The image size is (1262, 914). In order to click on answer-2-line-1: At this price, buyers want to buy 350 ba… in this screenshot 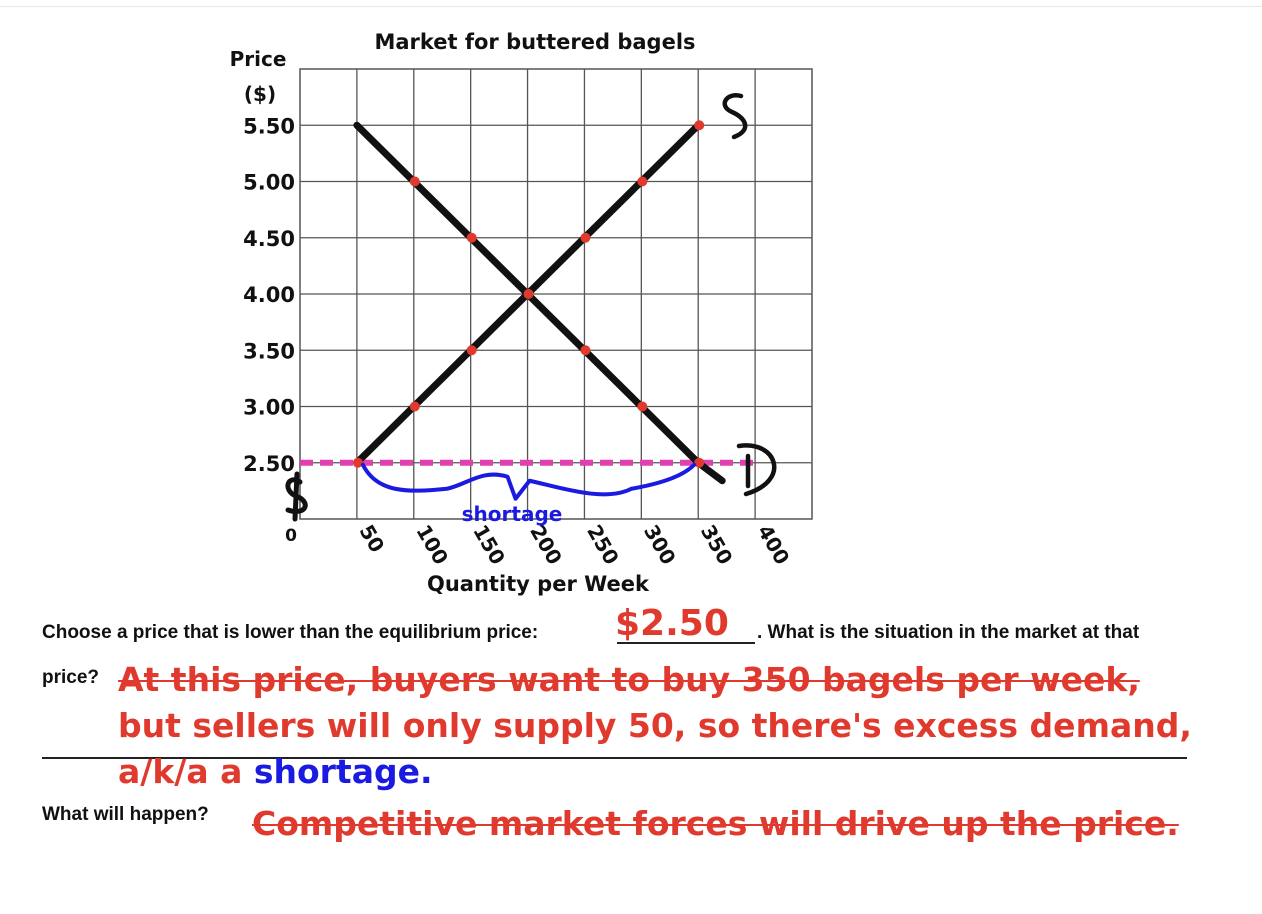, I will do `click(629, 679)`.